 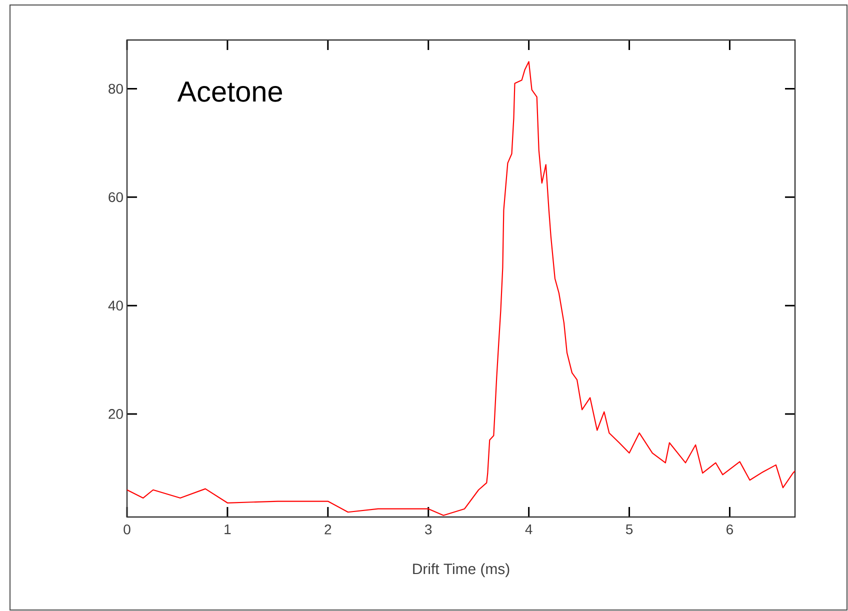 I want to click on x-tick-label: 2, so click(x=328, y=529).